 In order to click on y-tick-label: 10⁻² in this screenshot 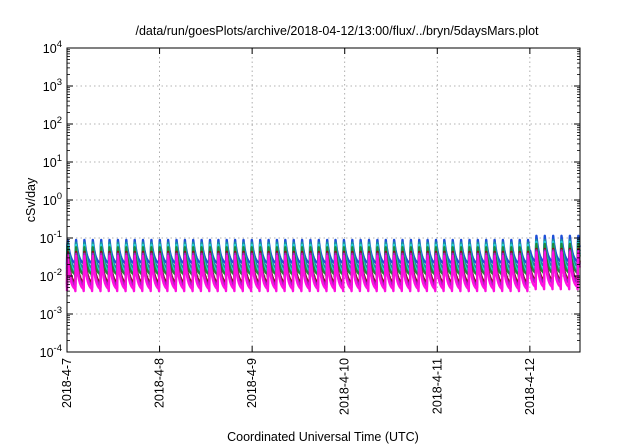, I will do `click(51, 275)`.